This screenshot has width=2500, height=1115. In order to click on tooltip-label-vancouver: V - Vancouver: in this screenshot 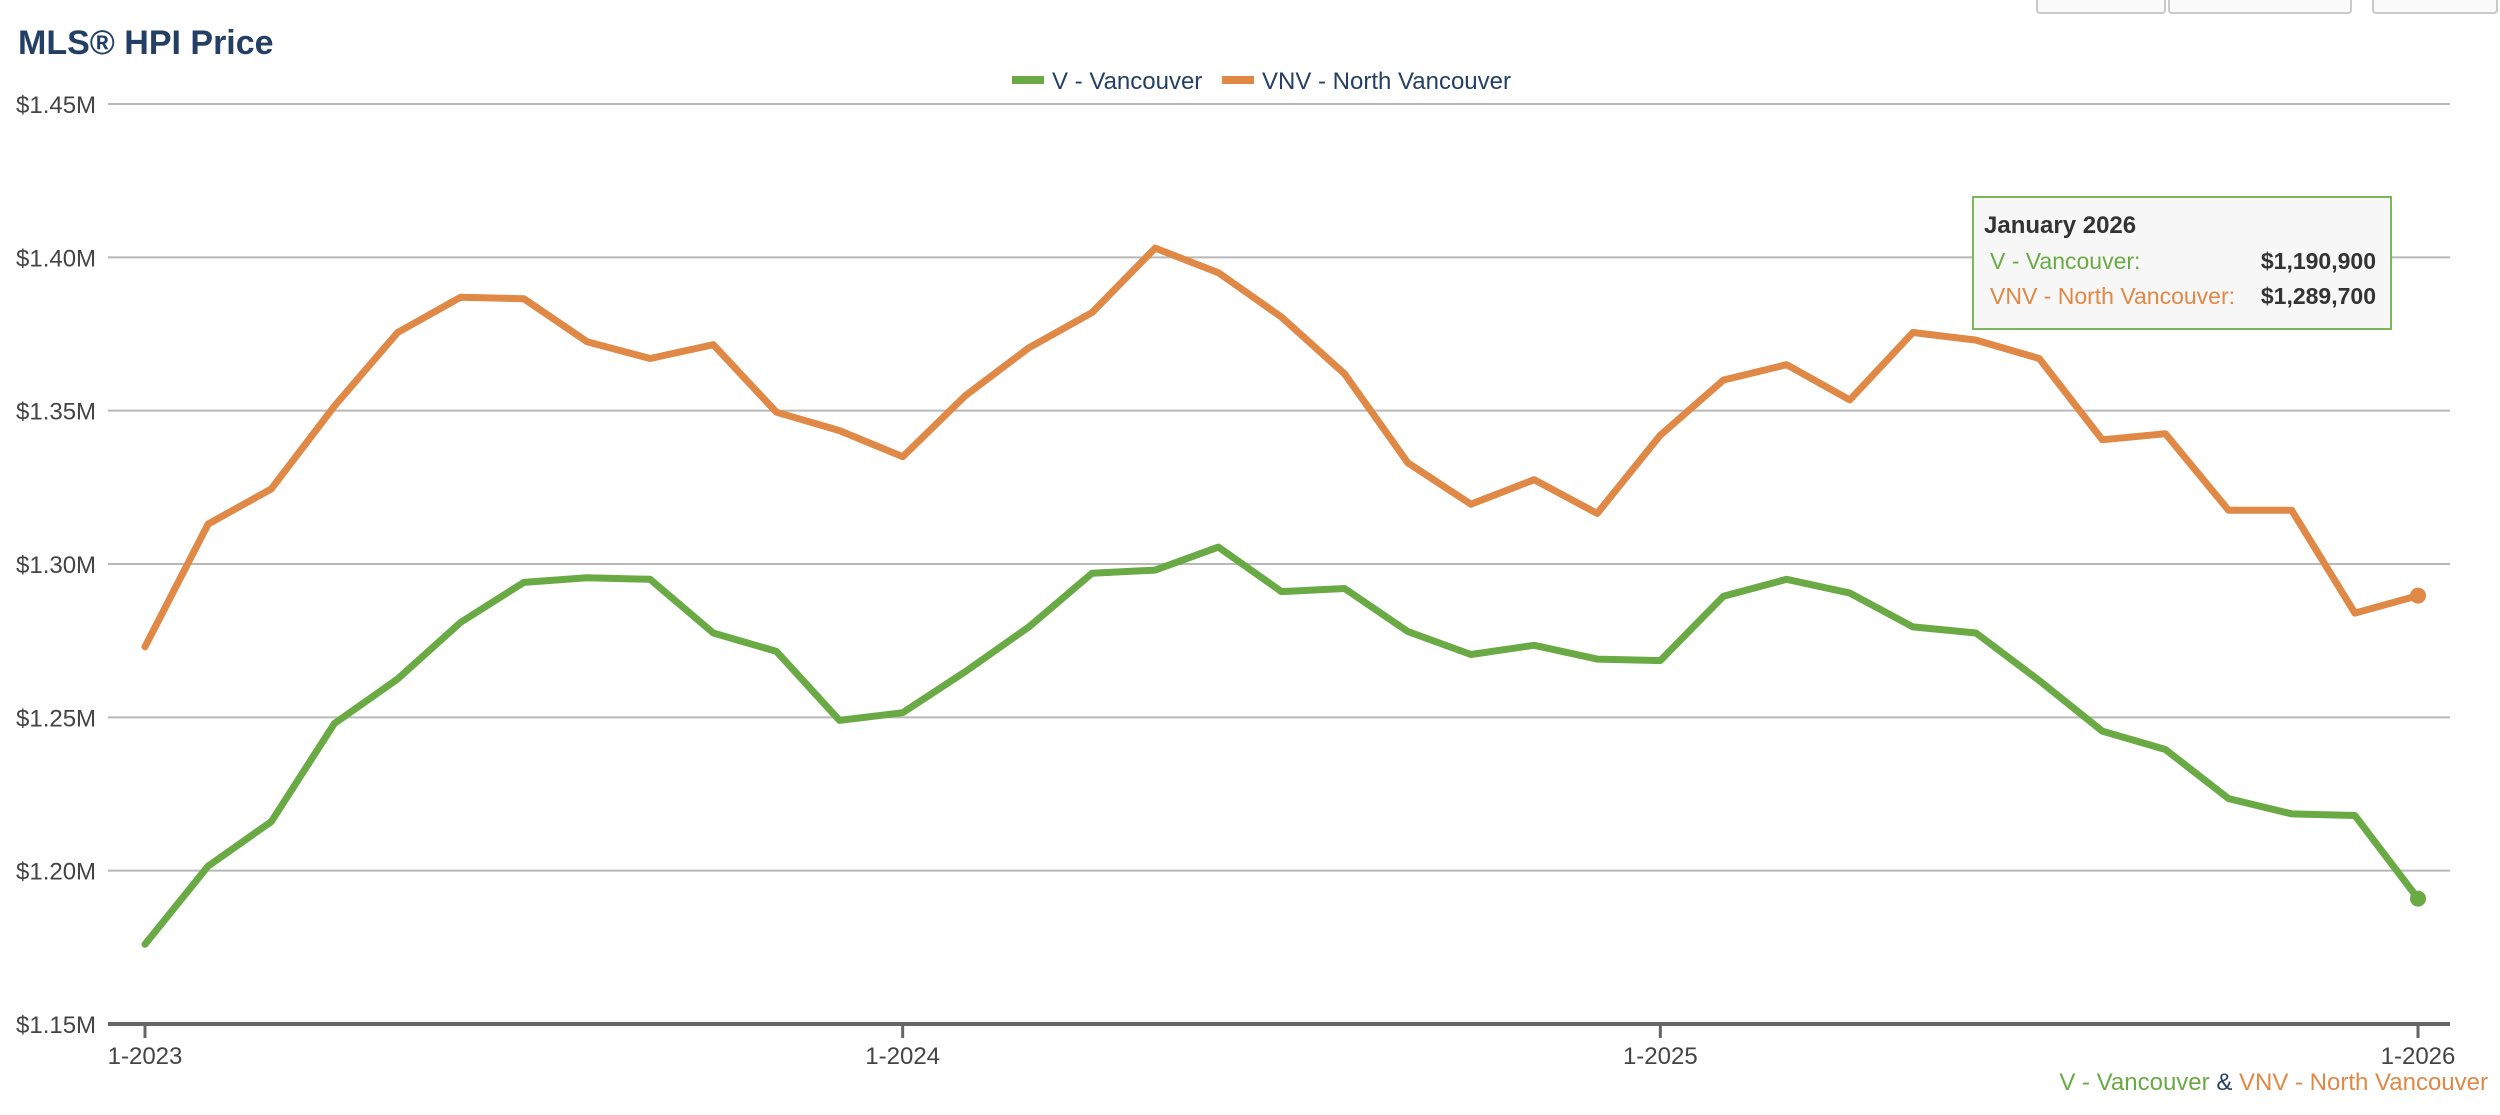, I will do `click(2065, 261)`.